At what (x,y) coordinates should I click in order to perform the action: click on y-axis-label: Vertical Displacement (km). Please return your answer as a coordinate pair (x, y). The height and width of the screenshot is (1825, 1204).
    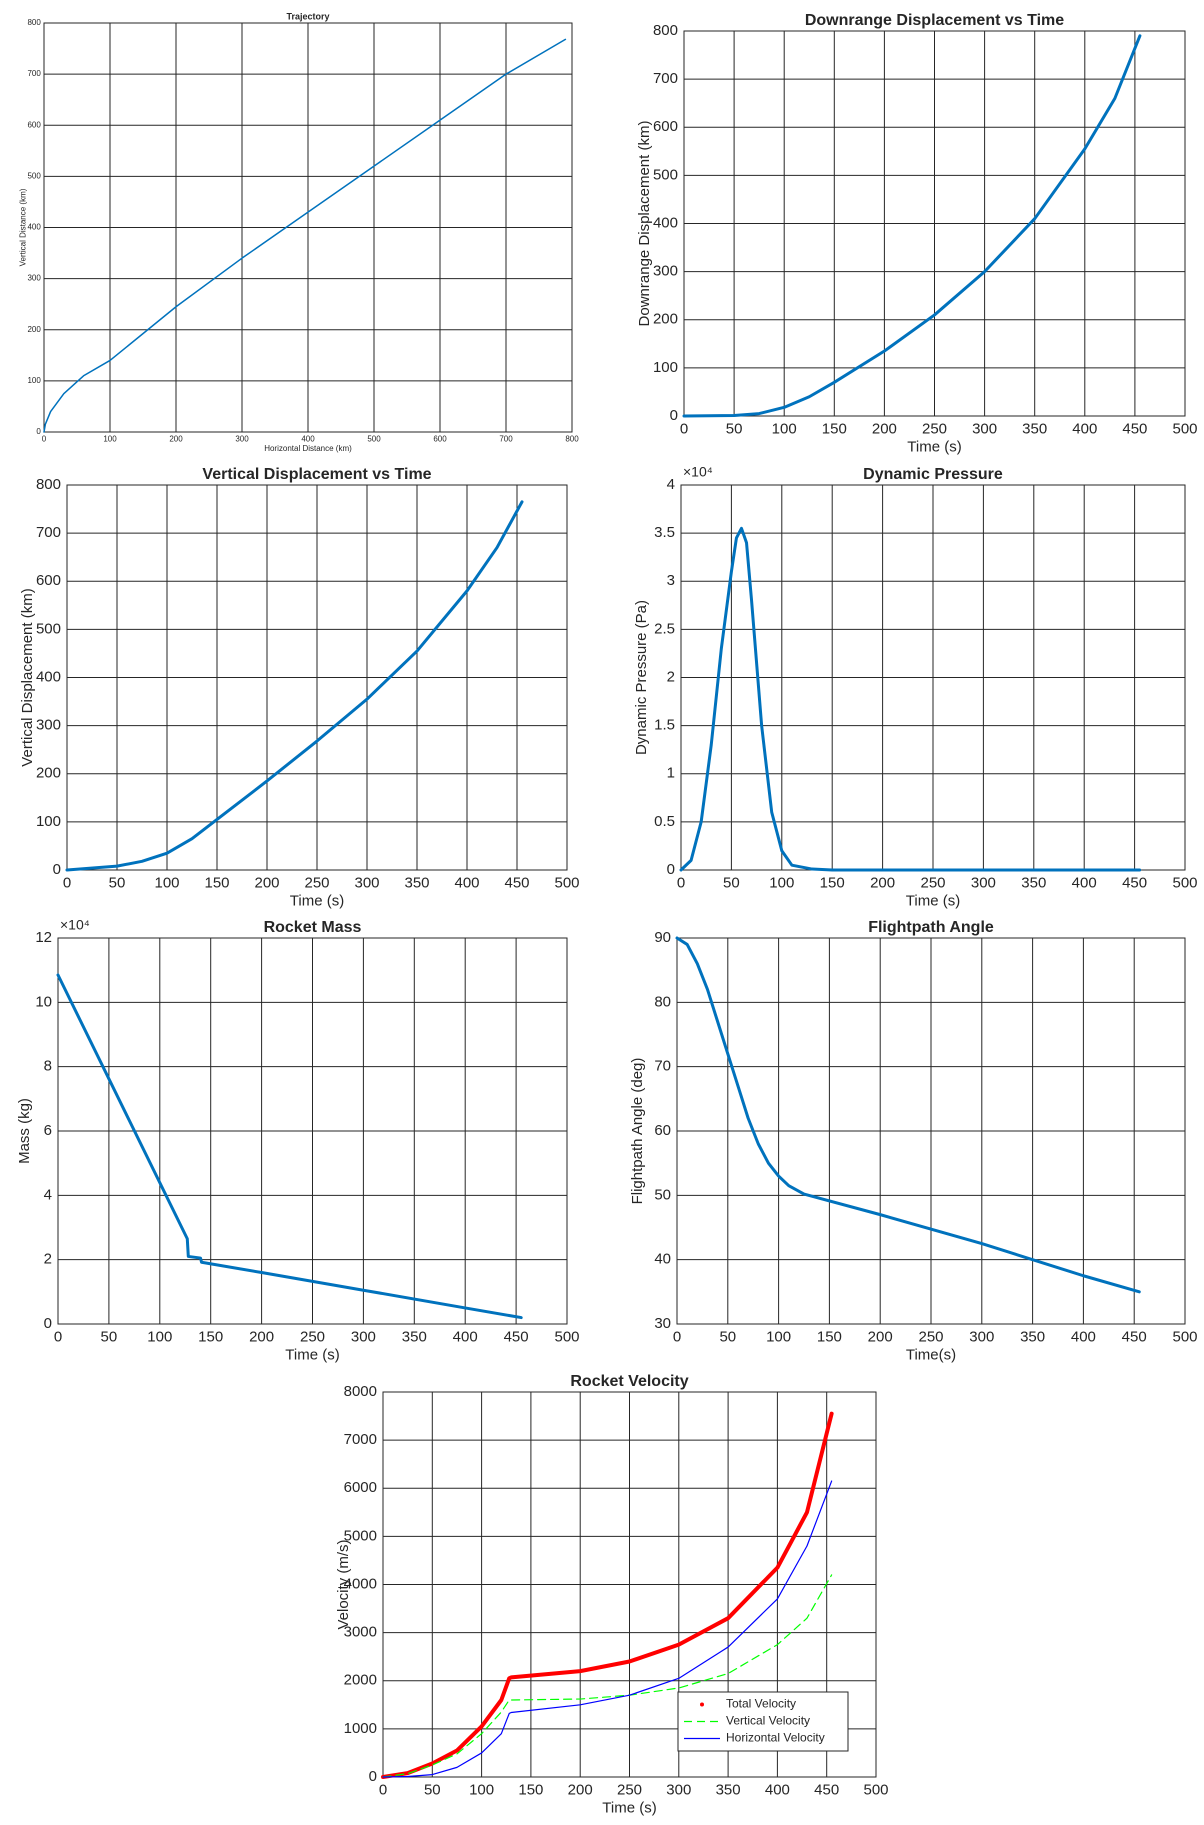
    Looking at the image, I should click on (27, 677).